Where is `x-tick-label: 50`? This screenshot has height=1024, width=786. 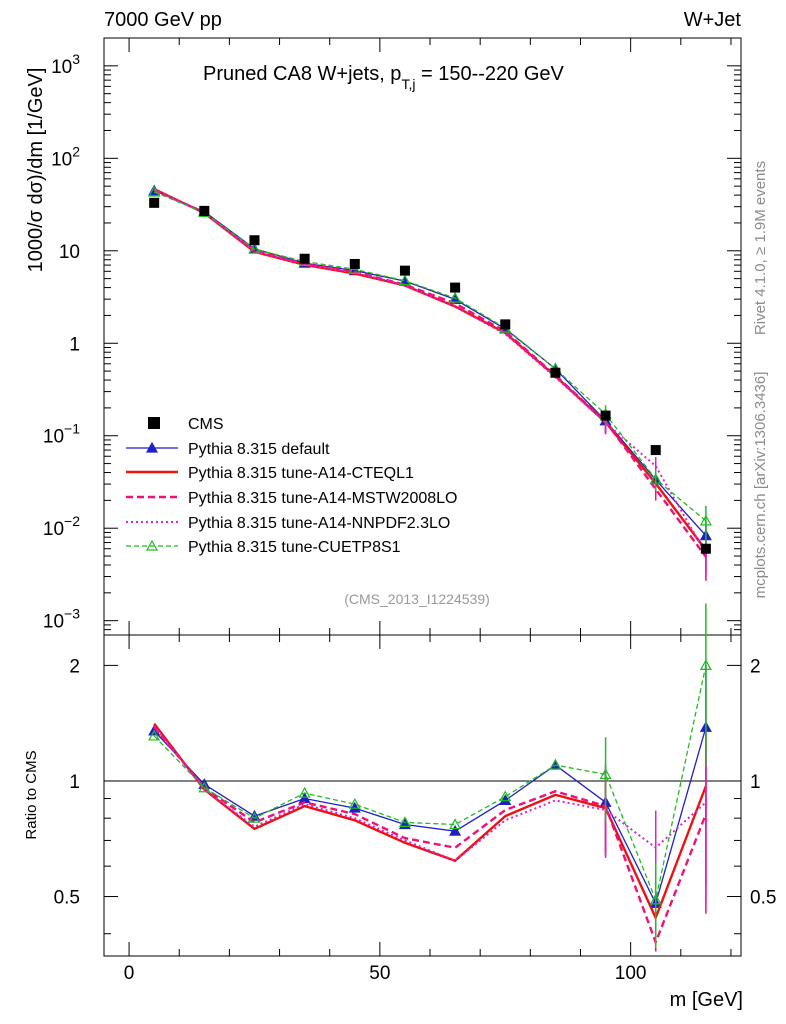
x-tick-label: 50 is located at coordinates (379, 973).